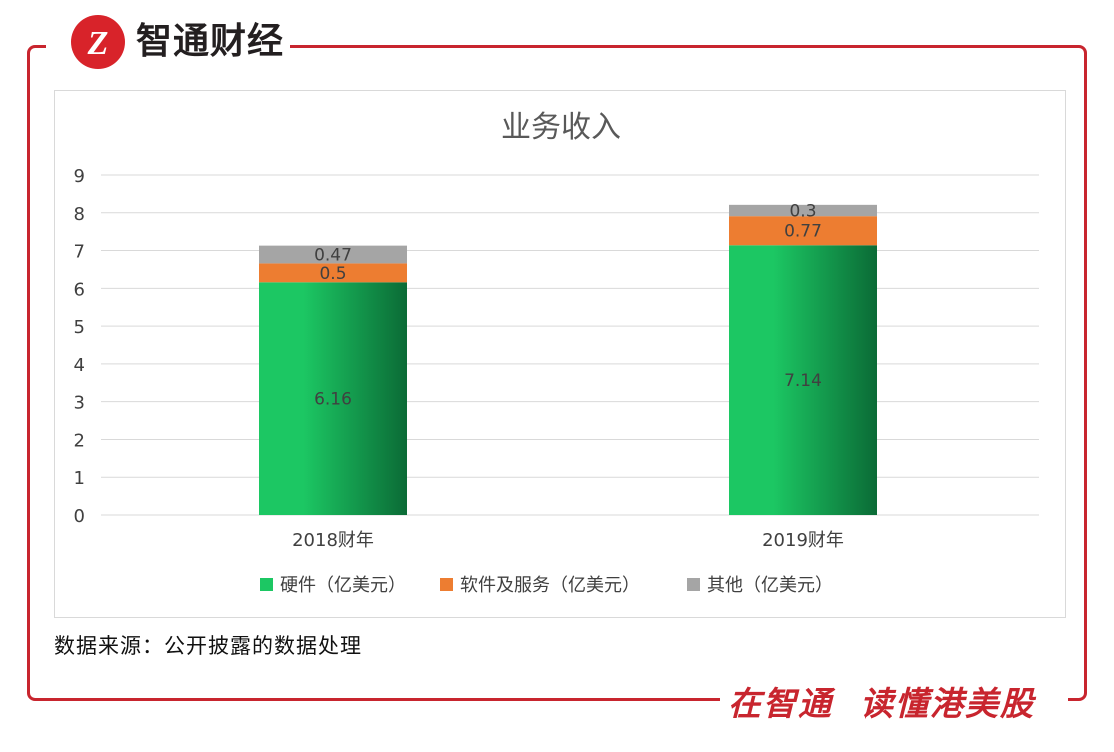 The height and width of the screenshot is (752, 1114). I want to click on legend-label: 软件及服务（亿美元）, so click(550, 585).